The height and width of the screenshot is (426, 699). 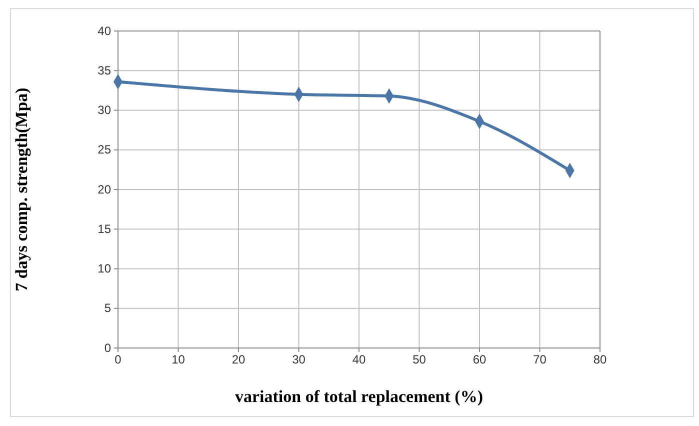 I want to click on x-tick-label: 60, so click(x=479, y=359).